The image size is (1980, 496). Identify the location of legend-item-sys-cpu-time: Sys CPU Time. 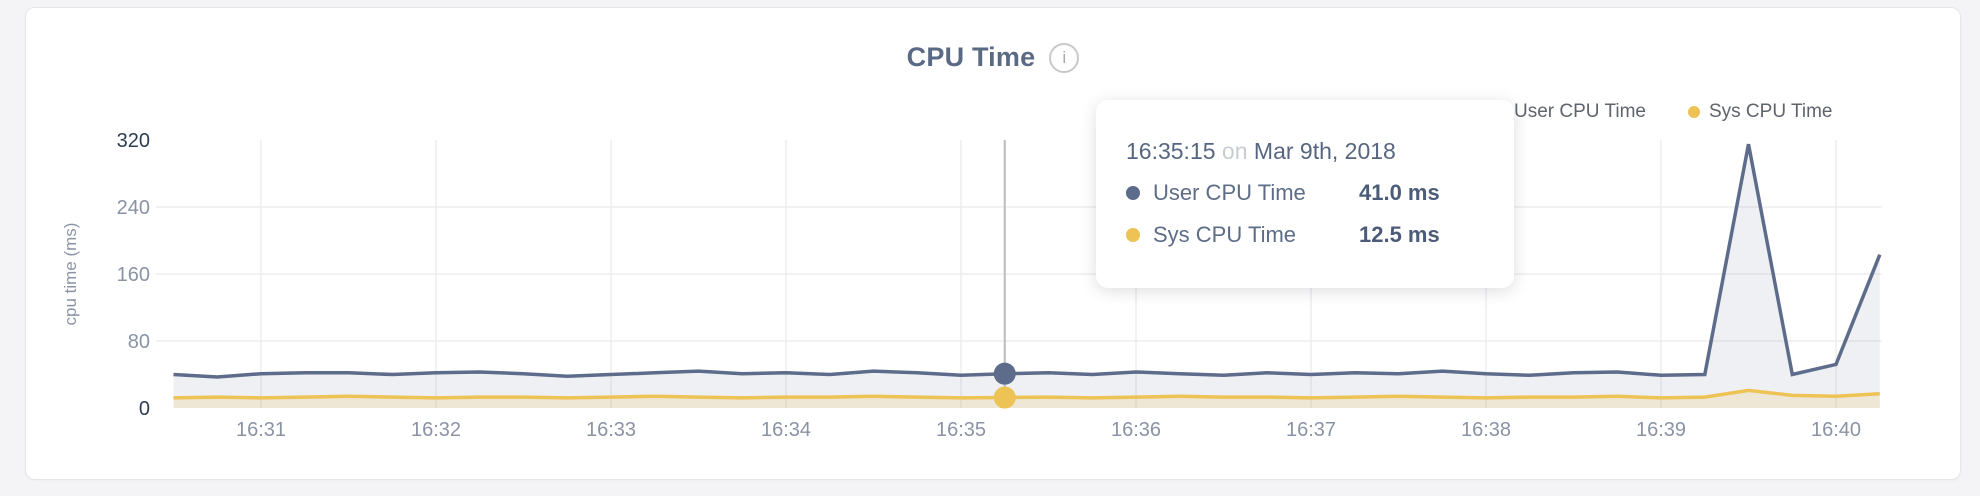
(1760, 112).